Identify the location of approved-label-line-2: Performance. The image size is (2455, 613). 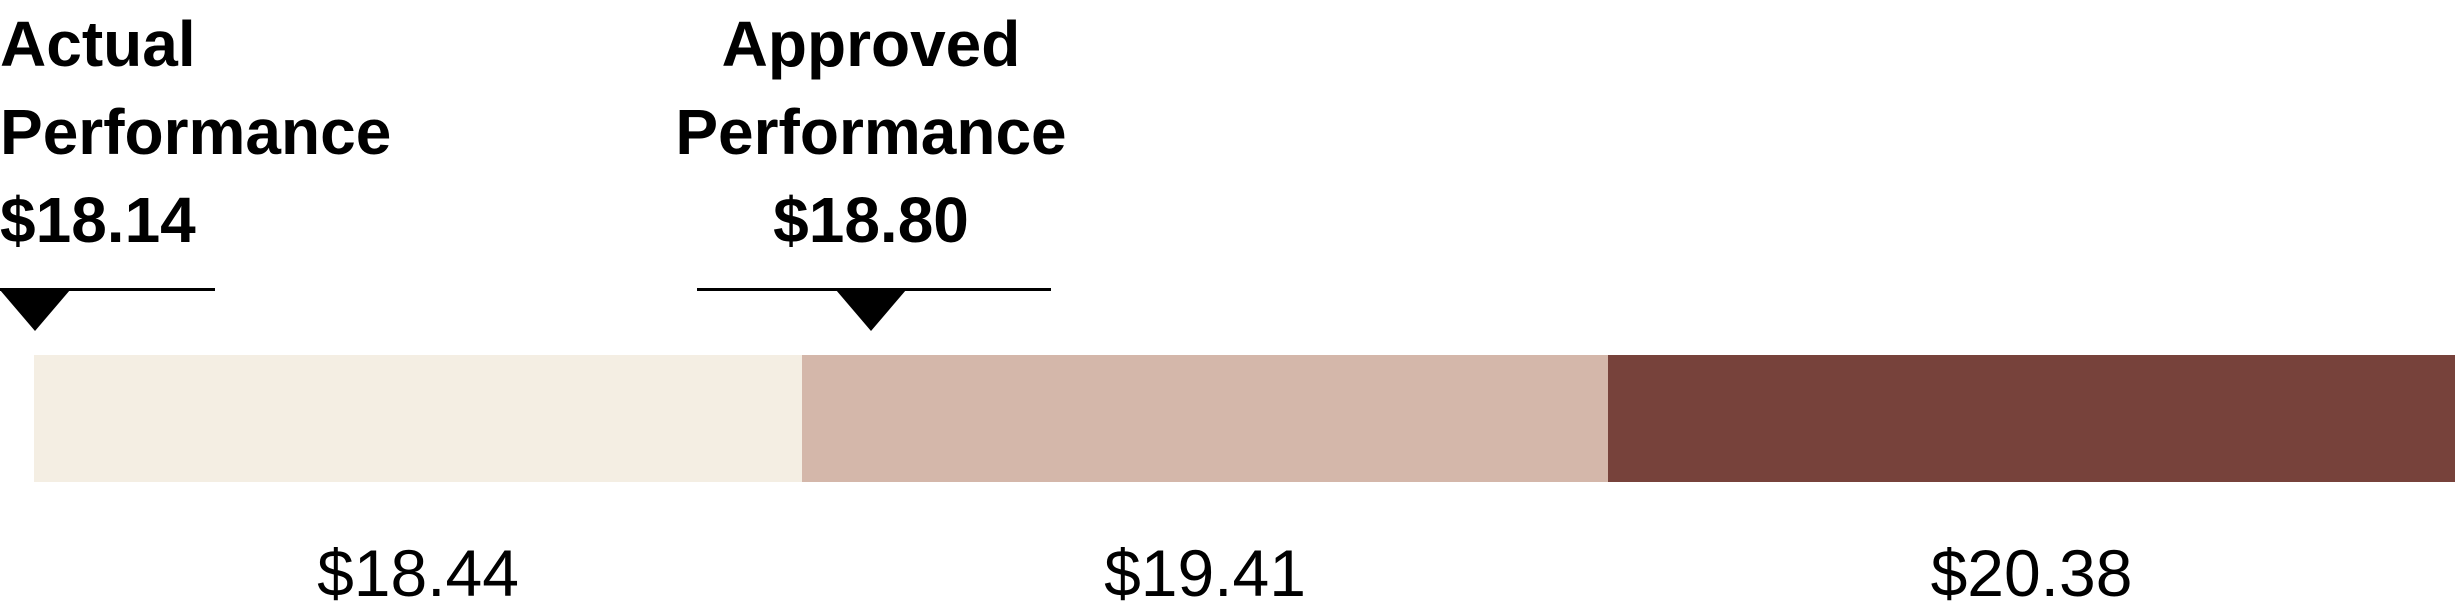
(871, 132).